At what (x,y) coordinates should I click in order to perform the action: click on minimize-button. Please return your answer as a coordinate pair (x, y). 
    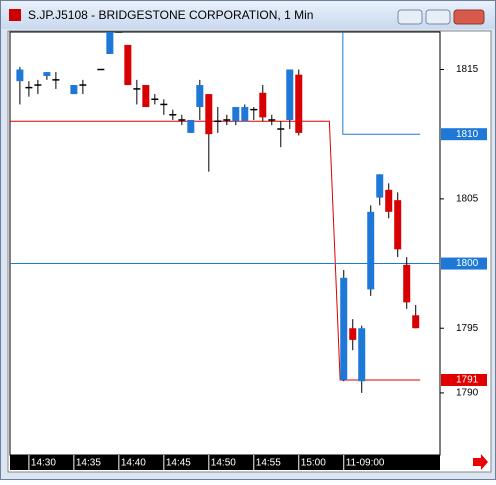
    Looking at the image, I should click on (410, 17).